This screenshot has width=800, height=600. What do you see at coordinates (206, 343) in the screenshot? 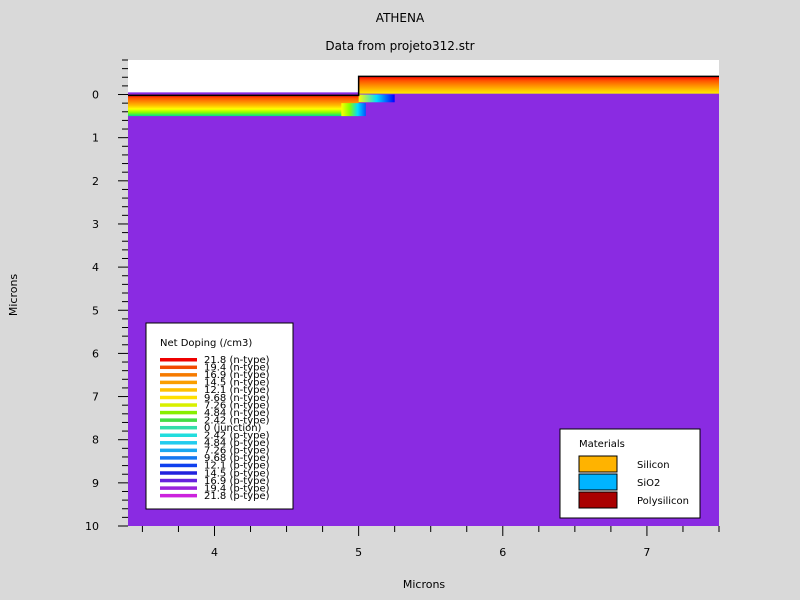
I see `legend-title: Net Doping (/cm3)` at bounding box center [206, 343].